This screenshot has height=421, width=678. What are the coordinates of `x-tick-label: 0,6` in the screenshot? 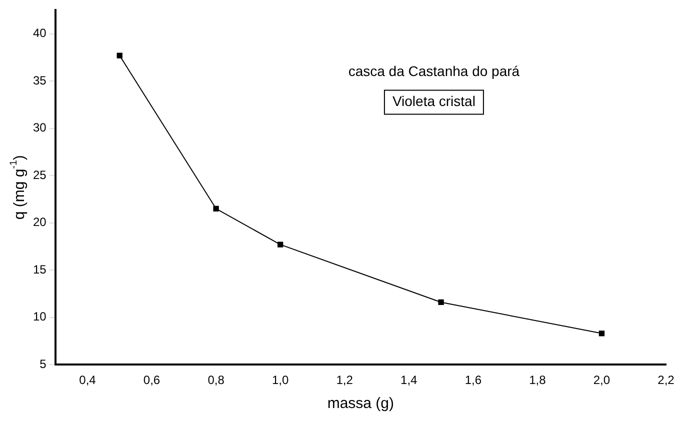 It's located at (151, 380).